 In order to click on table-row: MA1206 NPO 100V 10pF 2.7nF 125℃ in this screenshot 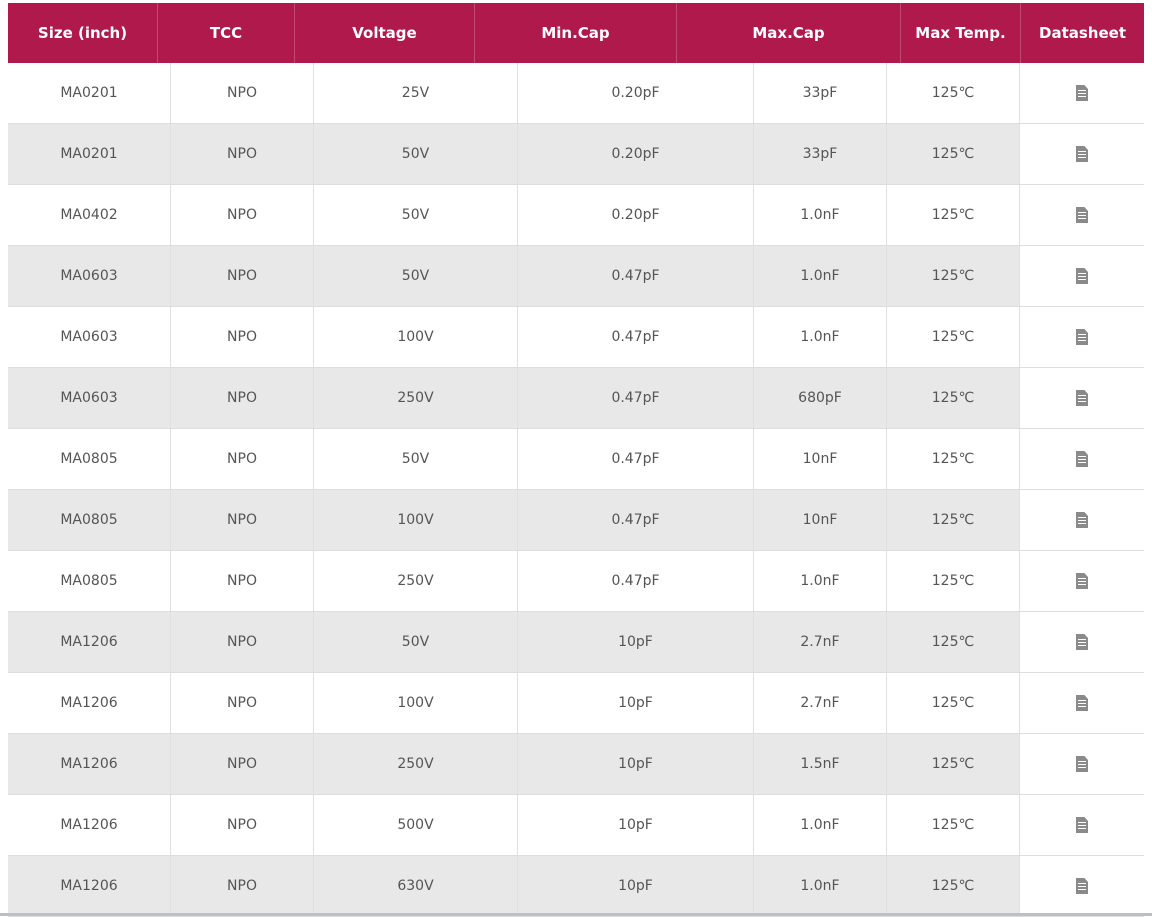, I will do `click(576, 703)`.